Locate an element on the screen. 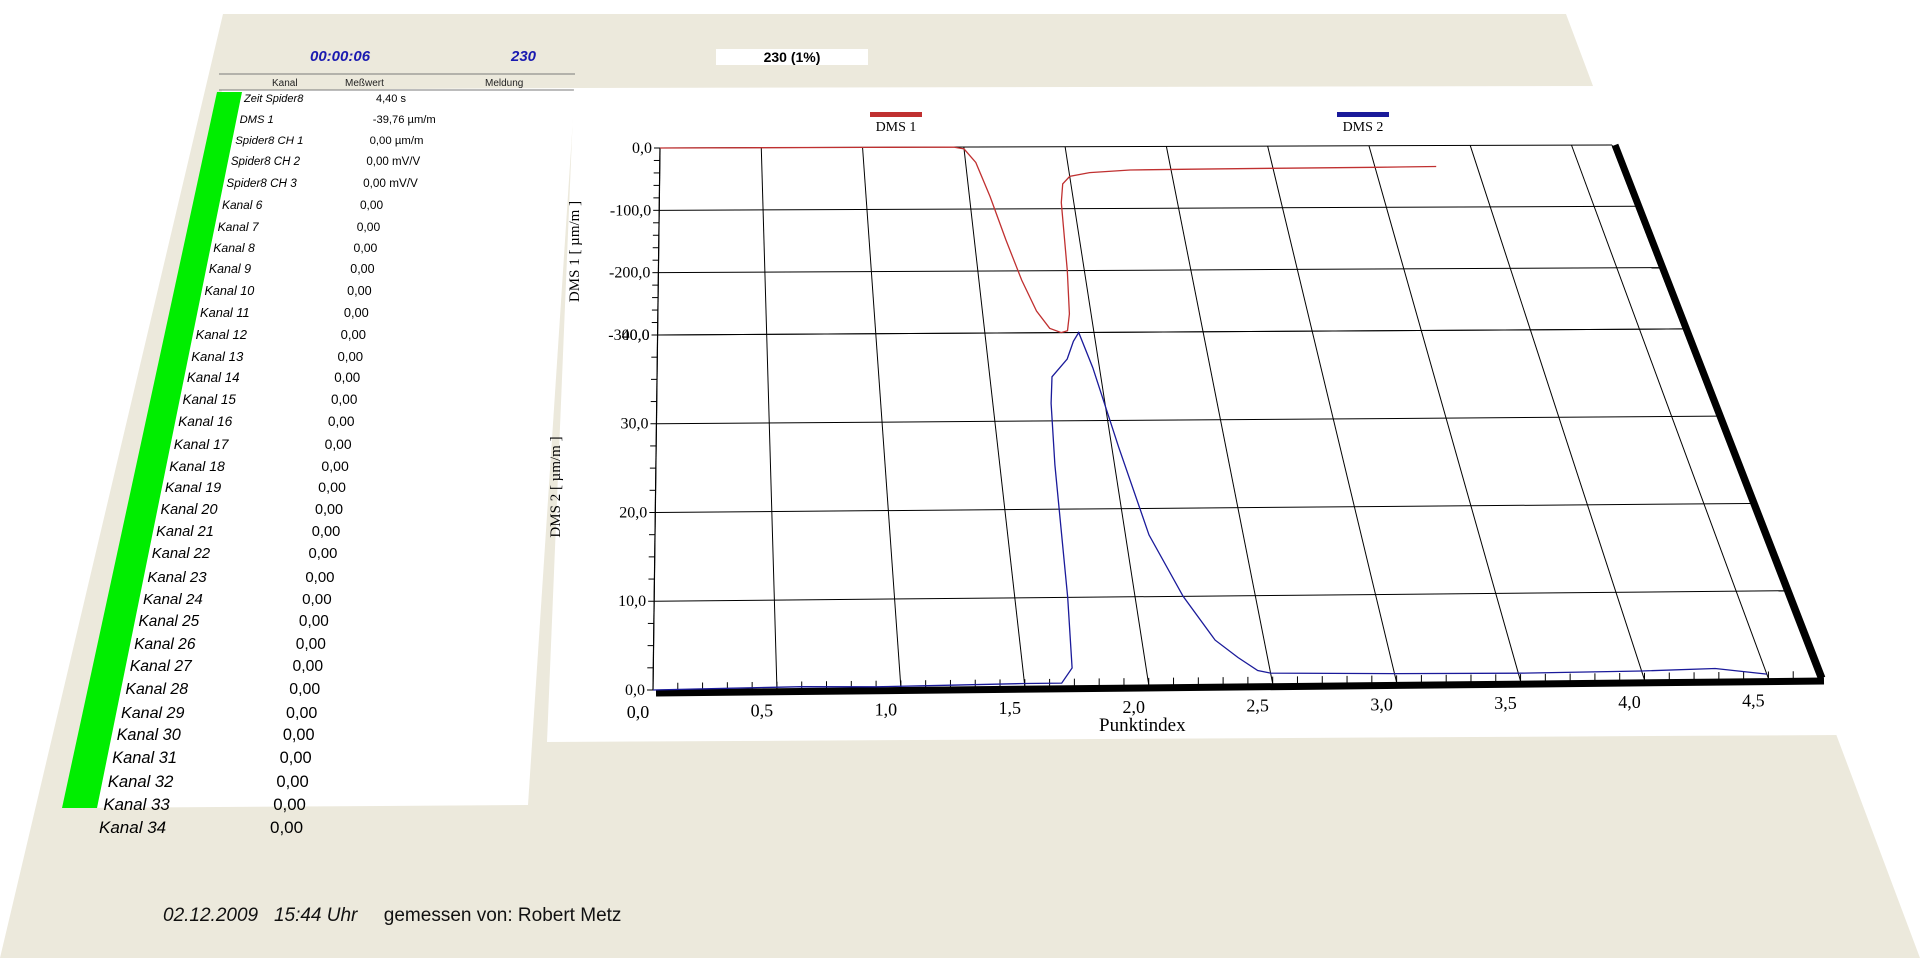 The image size is (1920, 960). channel-name: Kanal 10 is located at coordinates (229, 290).